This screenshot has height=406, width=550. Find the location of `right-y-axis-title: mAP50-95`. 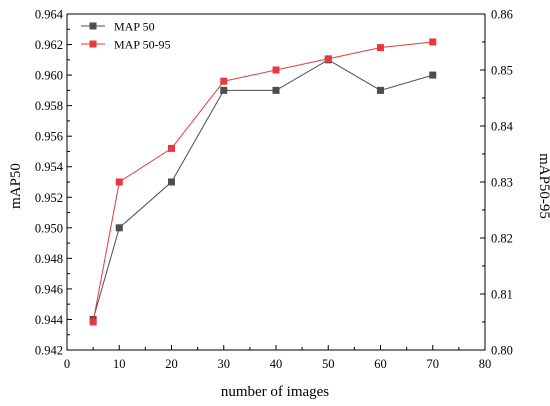

right-y-axis-title: mAP50-95 is located at coordinates (543, 186).